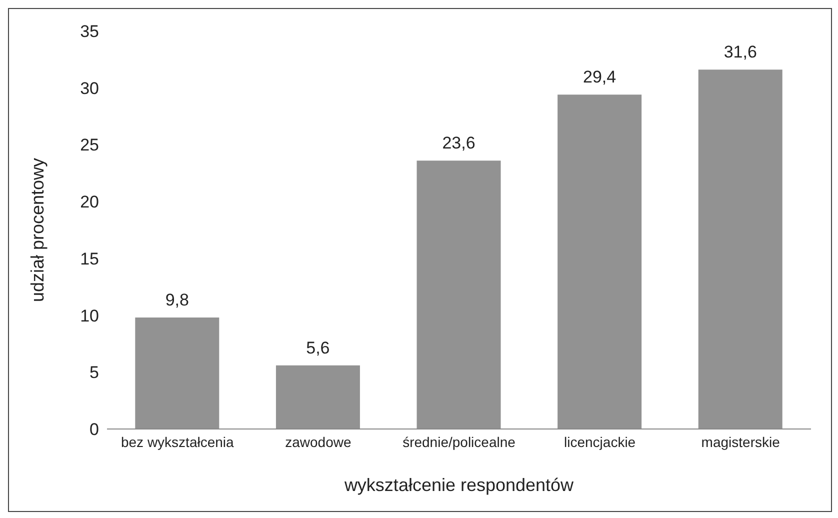 The height and width of the screenshot is (518, 838). Describe the element at coordinates (599, 77) in the screenshot. I see `data-label: 29,4` at that location.